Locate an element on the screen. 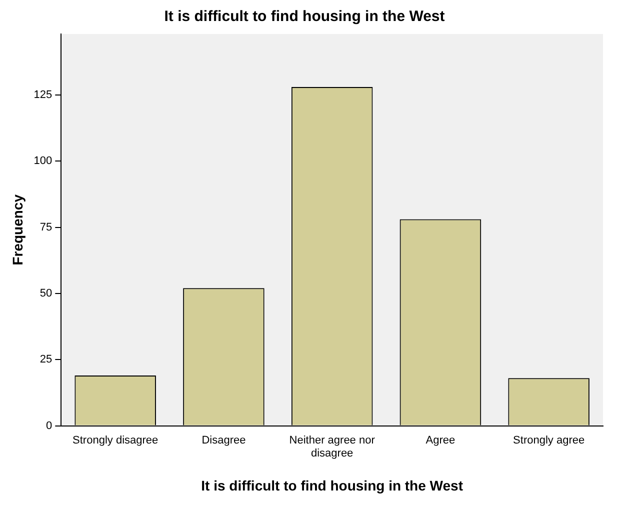 The height and width of the screenshot is (507, 631). y-tick-label: 125 is located at coordinates (43, 94).